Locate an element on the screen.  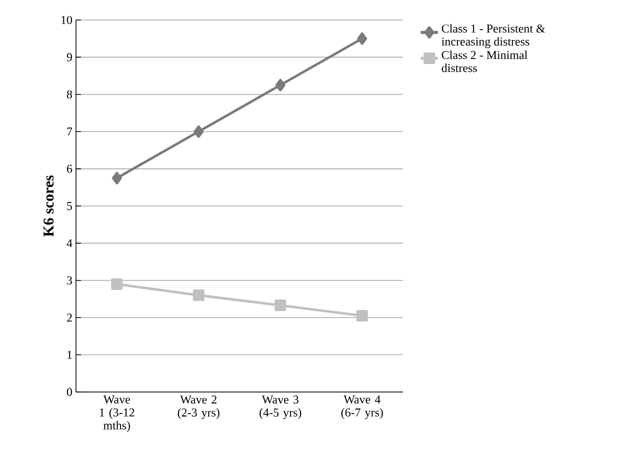
x-tick-label: Wave 3 (4-5 yrs) is located at coordinates (281, 408).